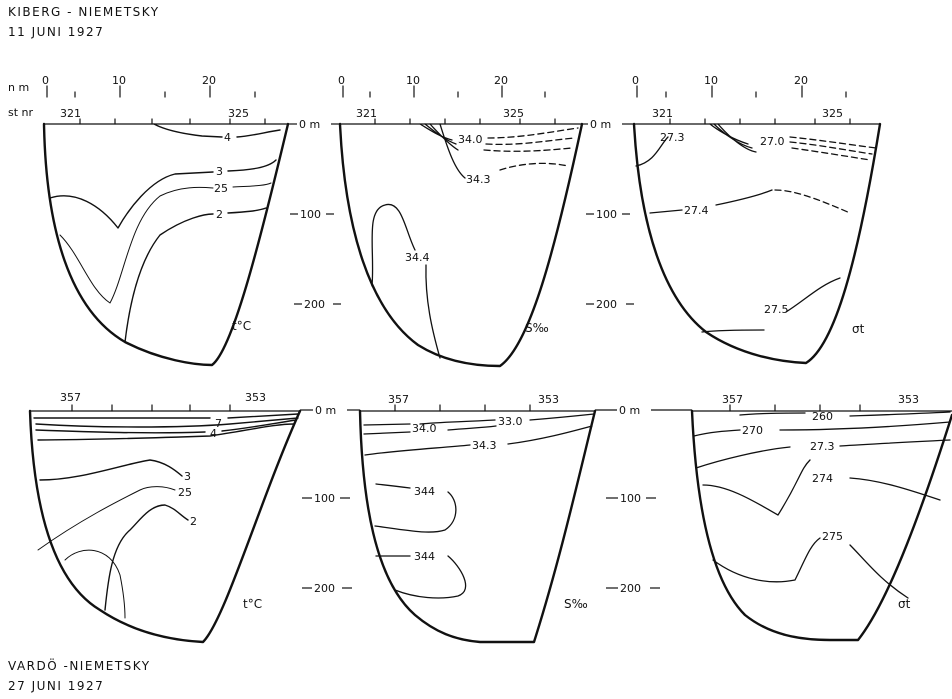 The width and height of the screenshot is (952, 699). Describe the element at coordinates (56, 686) in the screenshot. I see `section-date-bottom: 27 JUNI 1927` at that location.